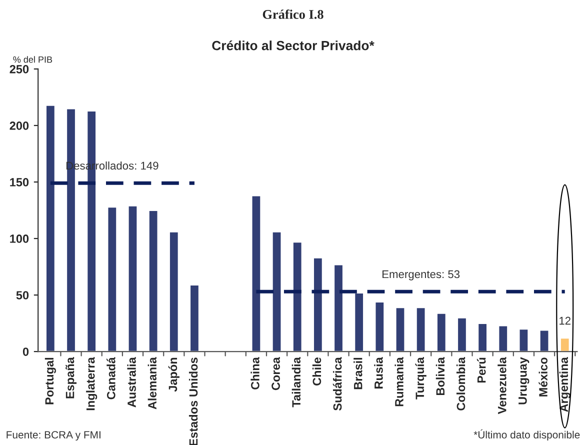 Image resolution: width=586 pixels, height=445 pixels. What do you see at coordinates (440, 376) in the screenshot?
I see `x-tick-label: Bolivia` at bounding box center [440, 376].